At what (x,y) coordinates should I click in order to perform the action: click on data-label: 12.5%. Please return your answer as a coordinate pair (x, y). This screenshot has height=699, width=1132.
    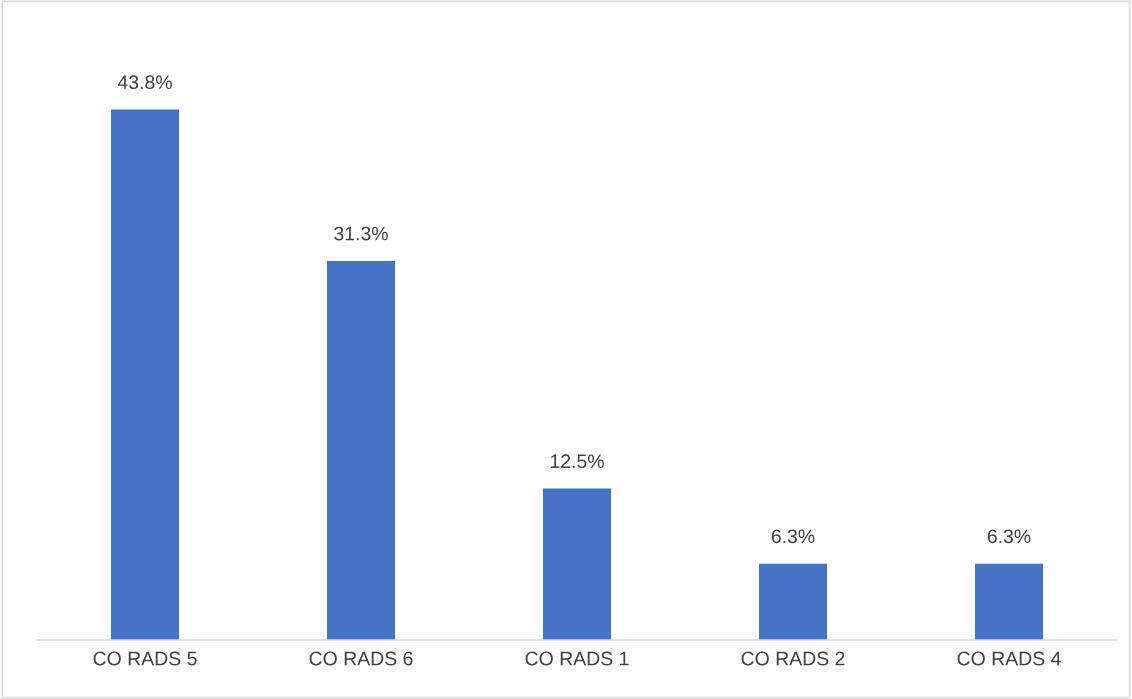
    Looking at the image, I should click on (577, 461).